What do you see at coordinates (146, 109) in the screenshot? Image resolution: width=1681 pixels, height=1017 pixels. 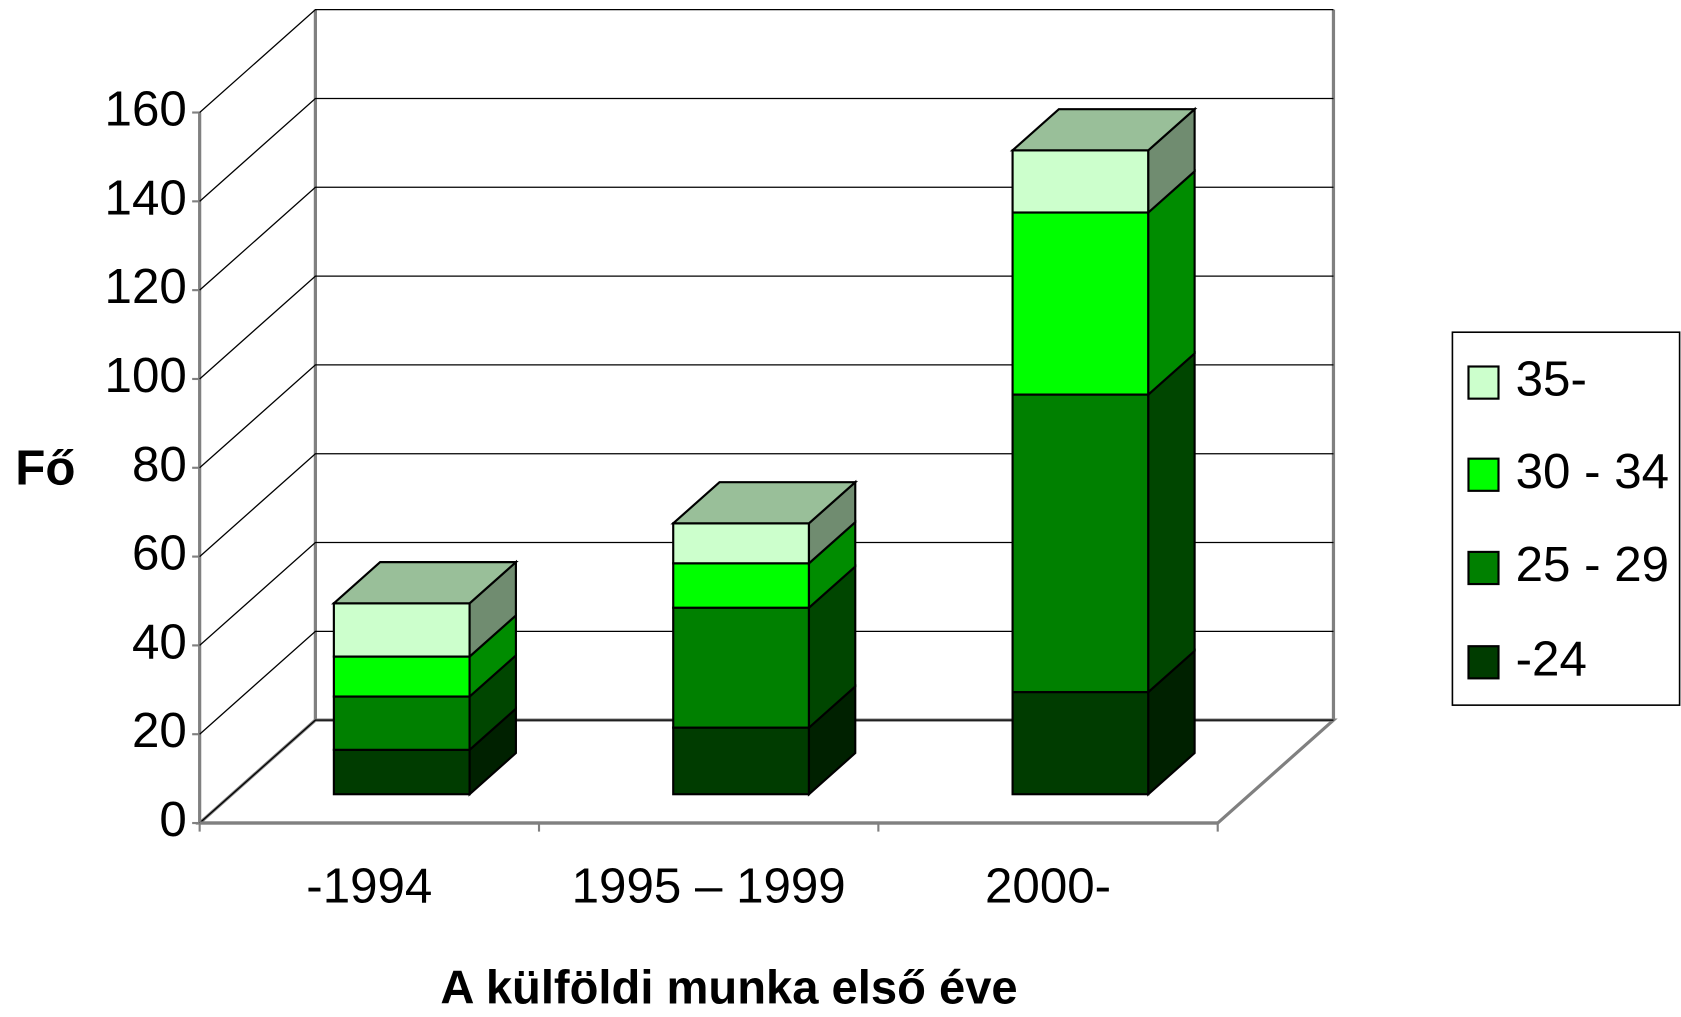 I see `y-tick-label: 160` at bounding box center [146, 109].